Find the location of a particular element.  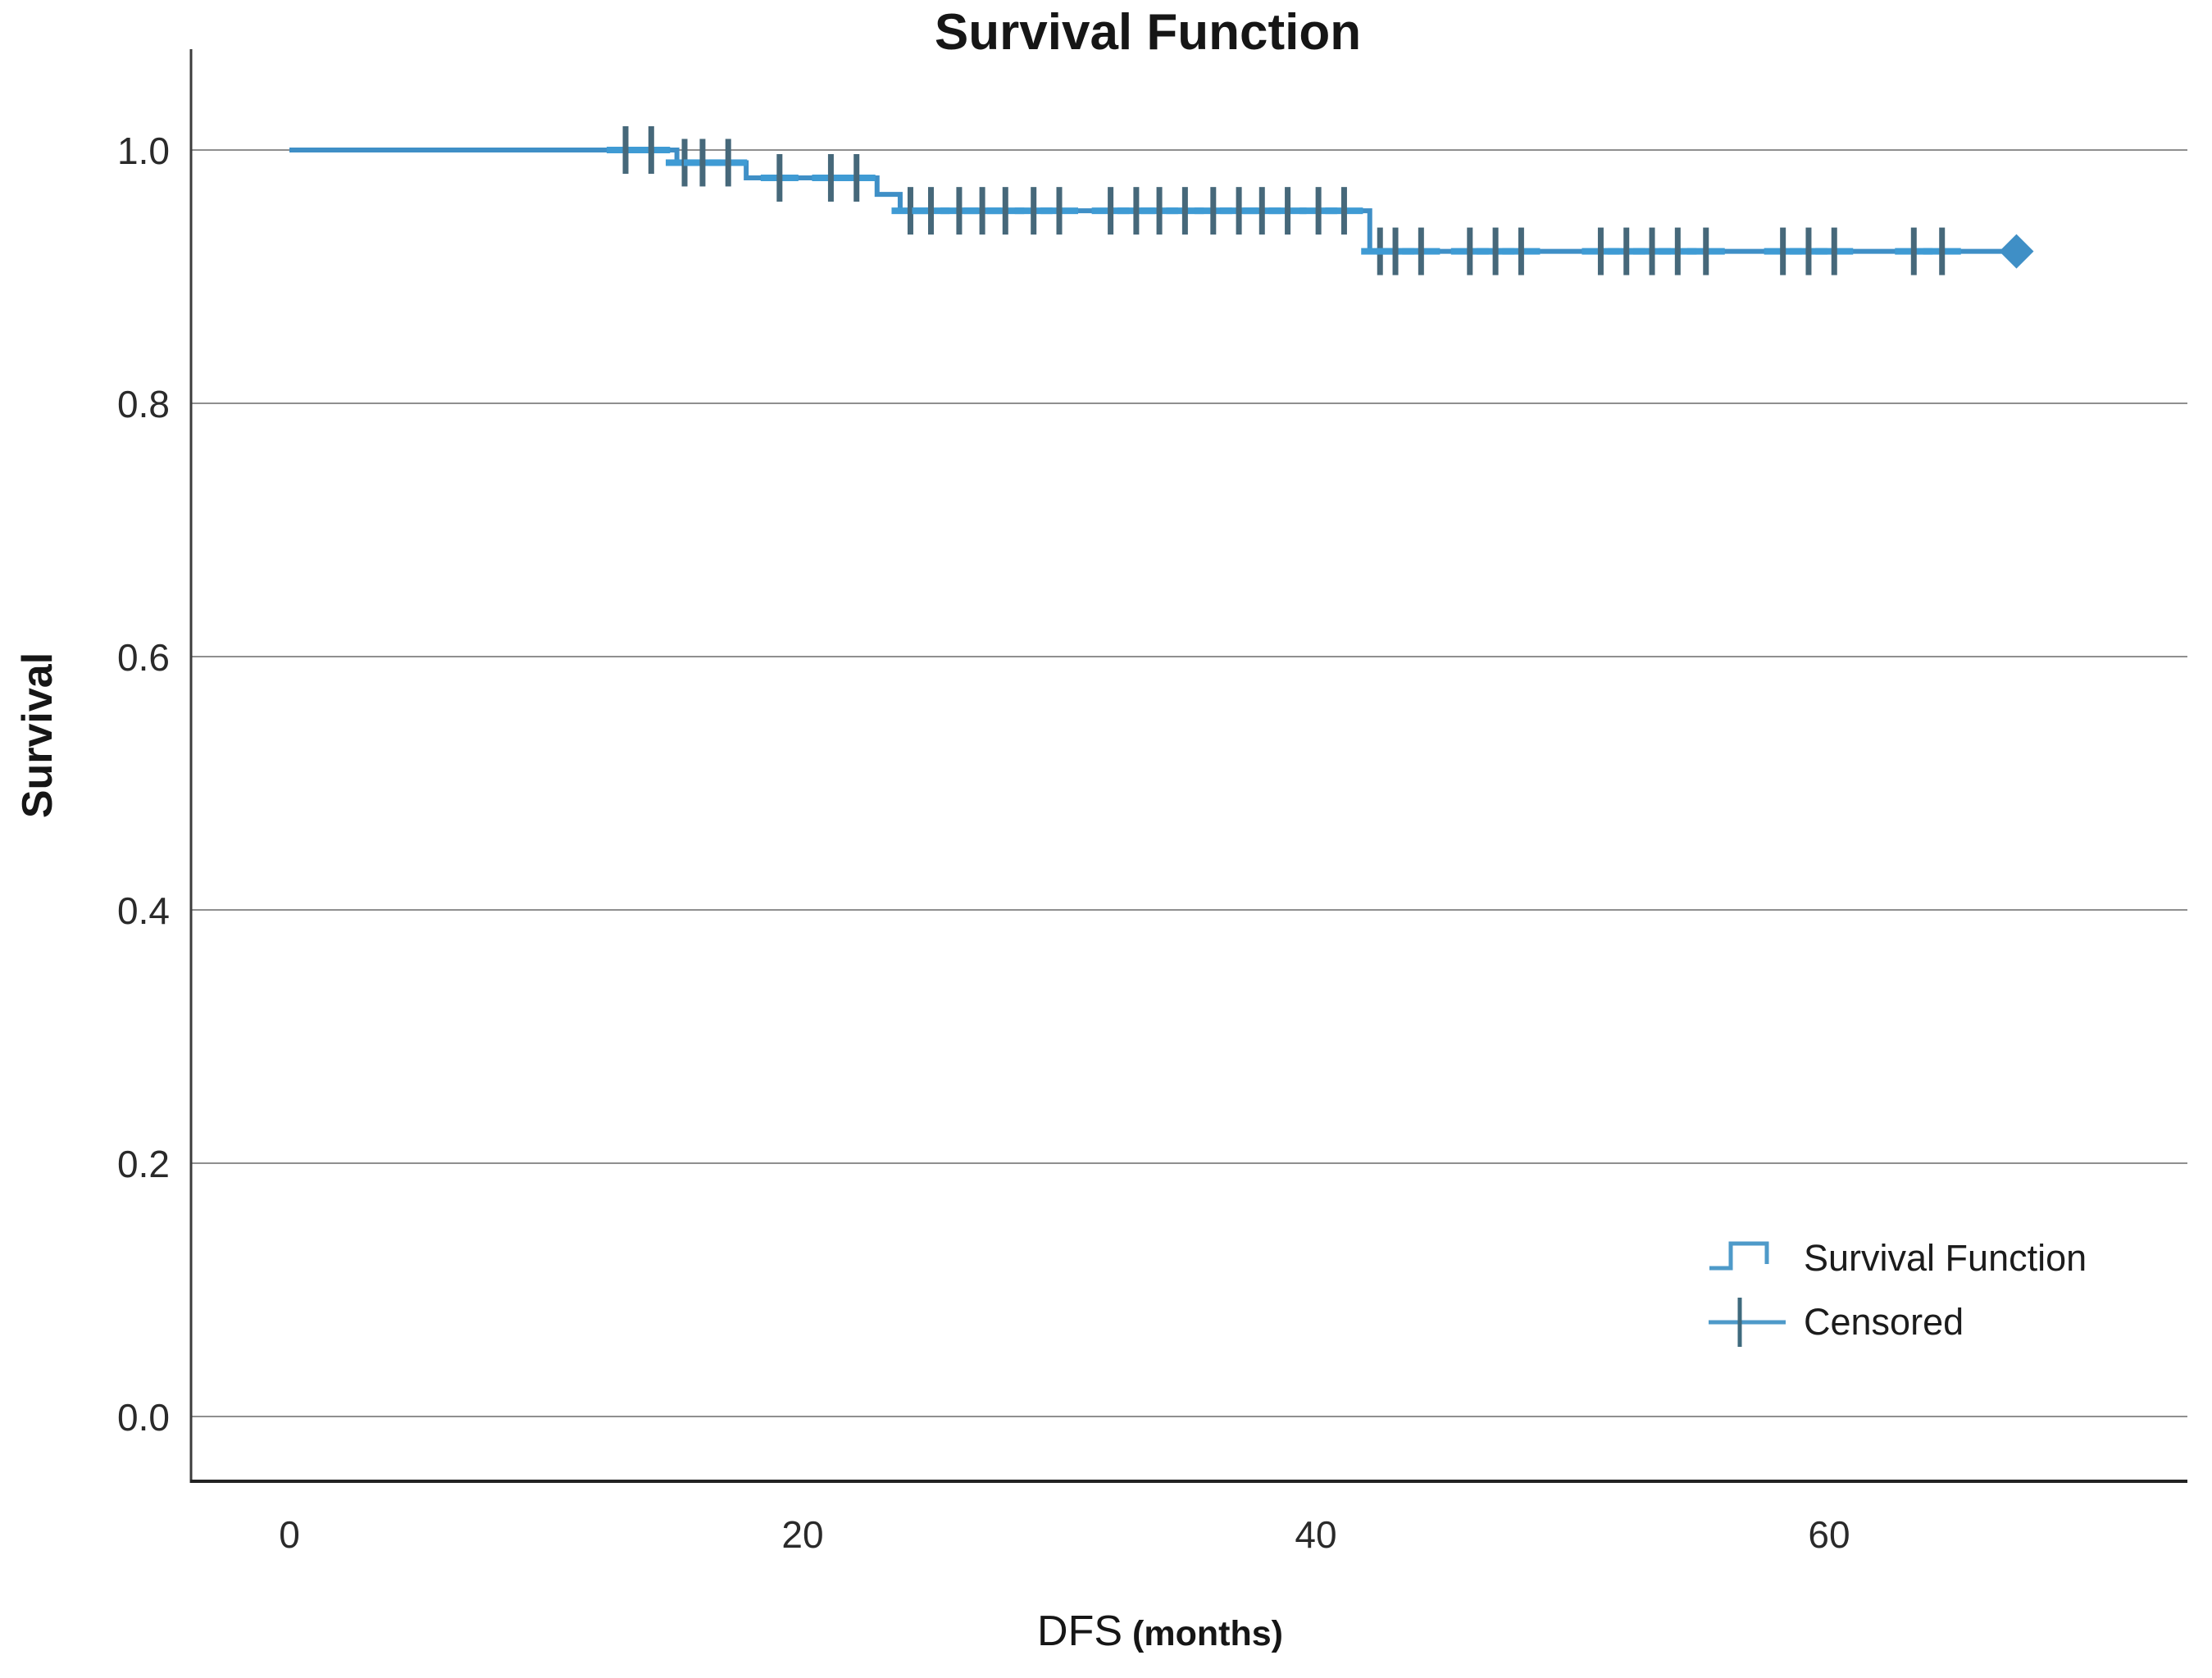

step-line-icon is located at coordinates (1739, 1256).